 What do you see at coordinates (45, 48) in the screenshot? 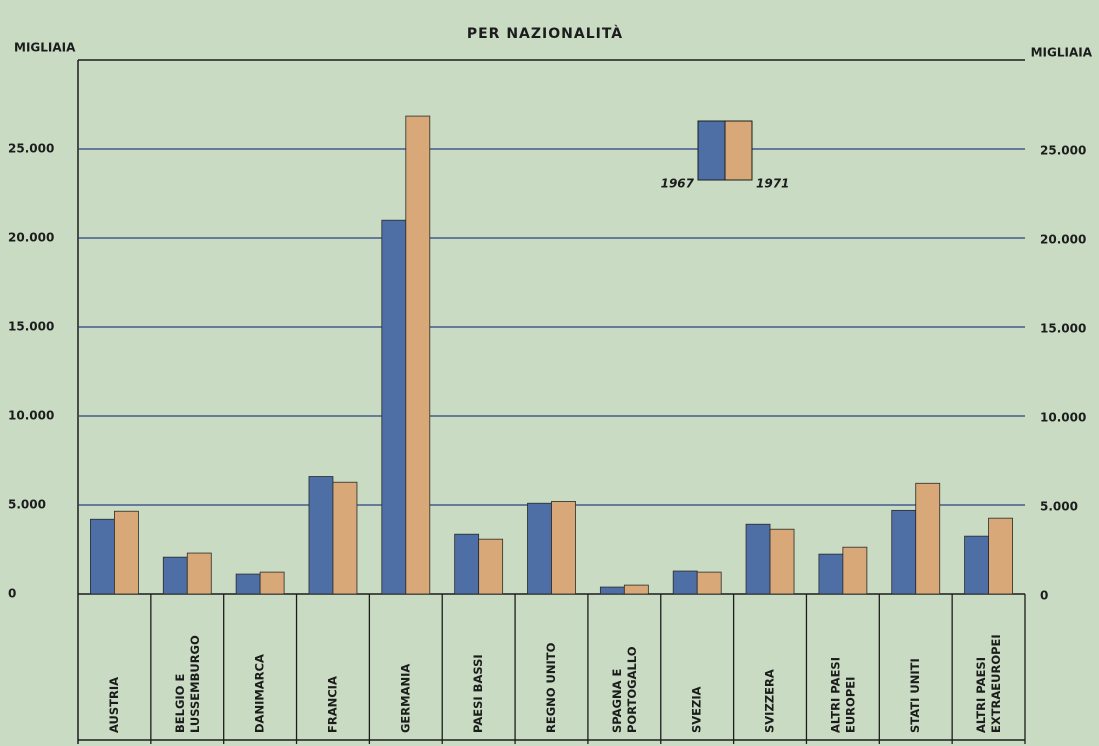
I see `y-axis-label: MIGLIAIA` at bounding box center [45, 48].